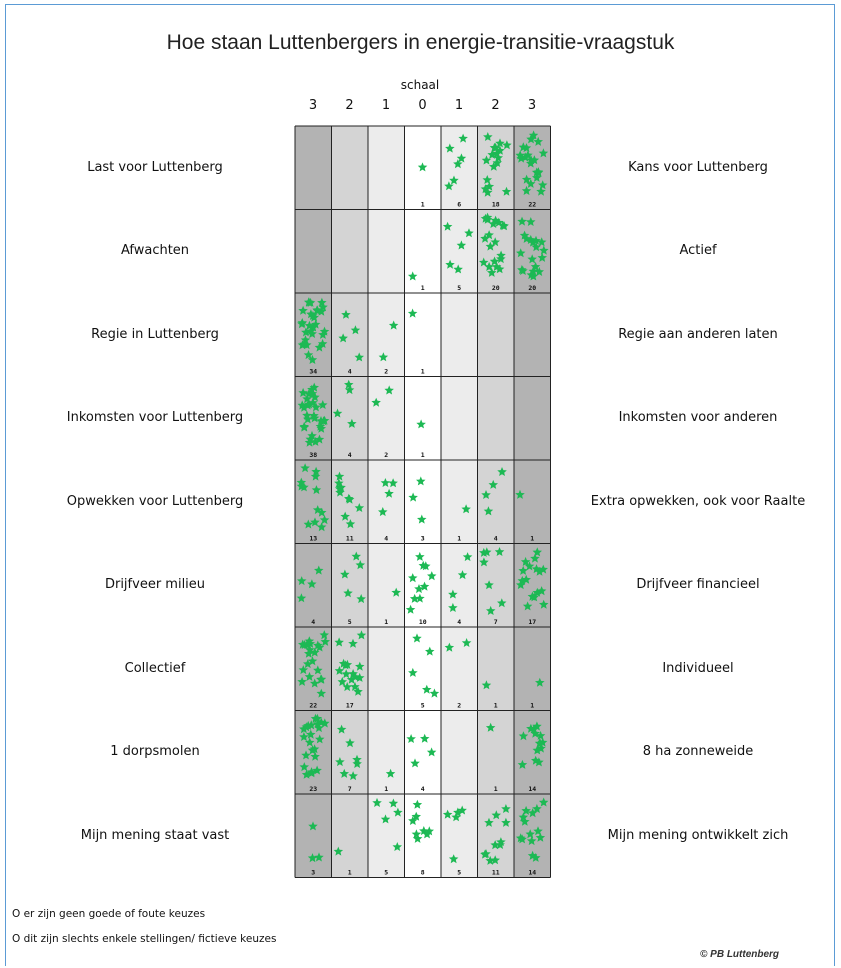 This screenshot has width=841, height=968. Describe the element at coordinates (350, 539) in the screenshot. I see `vote-count: 11` at that location.